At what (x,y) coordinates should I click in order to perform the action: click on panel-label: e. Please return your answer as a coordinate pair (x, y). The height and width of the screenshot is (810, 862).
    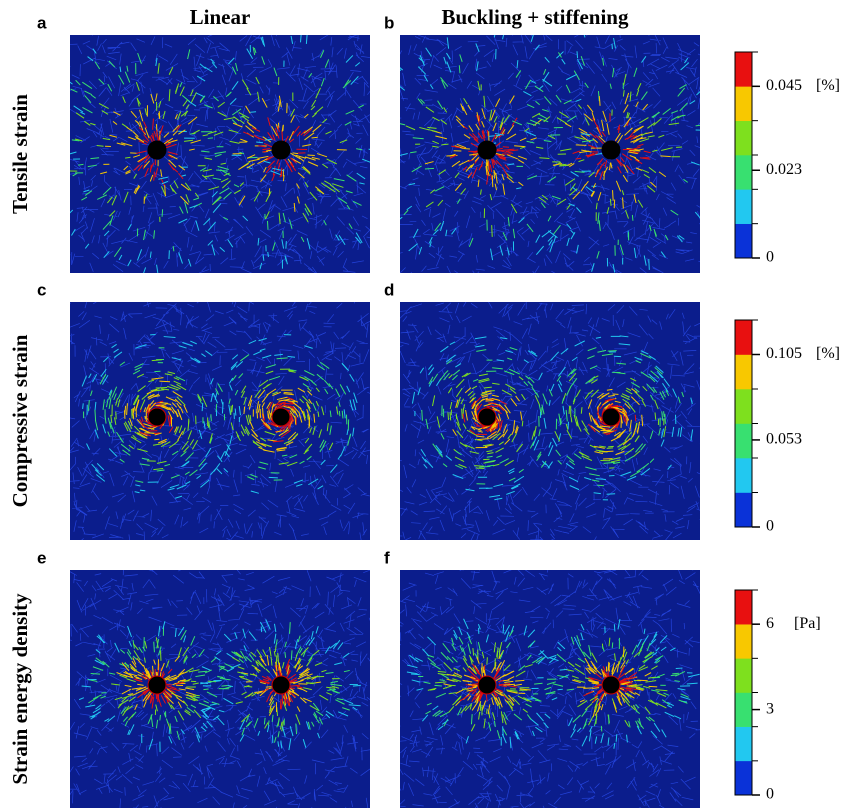
    Looking at the image, I should click on (41, 557).